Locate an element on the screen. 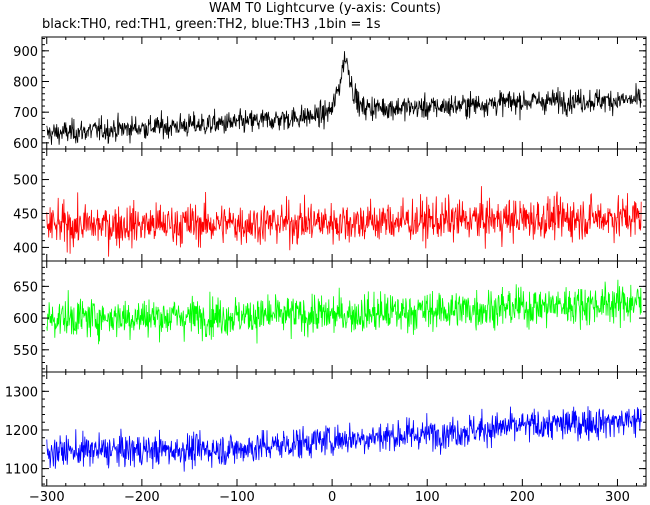 This screenshot has width=650, height=505. series-line-th3 is located at coordinates (344, 439).